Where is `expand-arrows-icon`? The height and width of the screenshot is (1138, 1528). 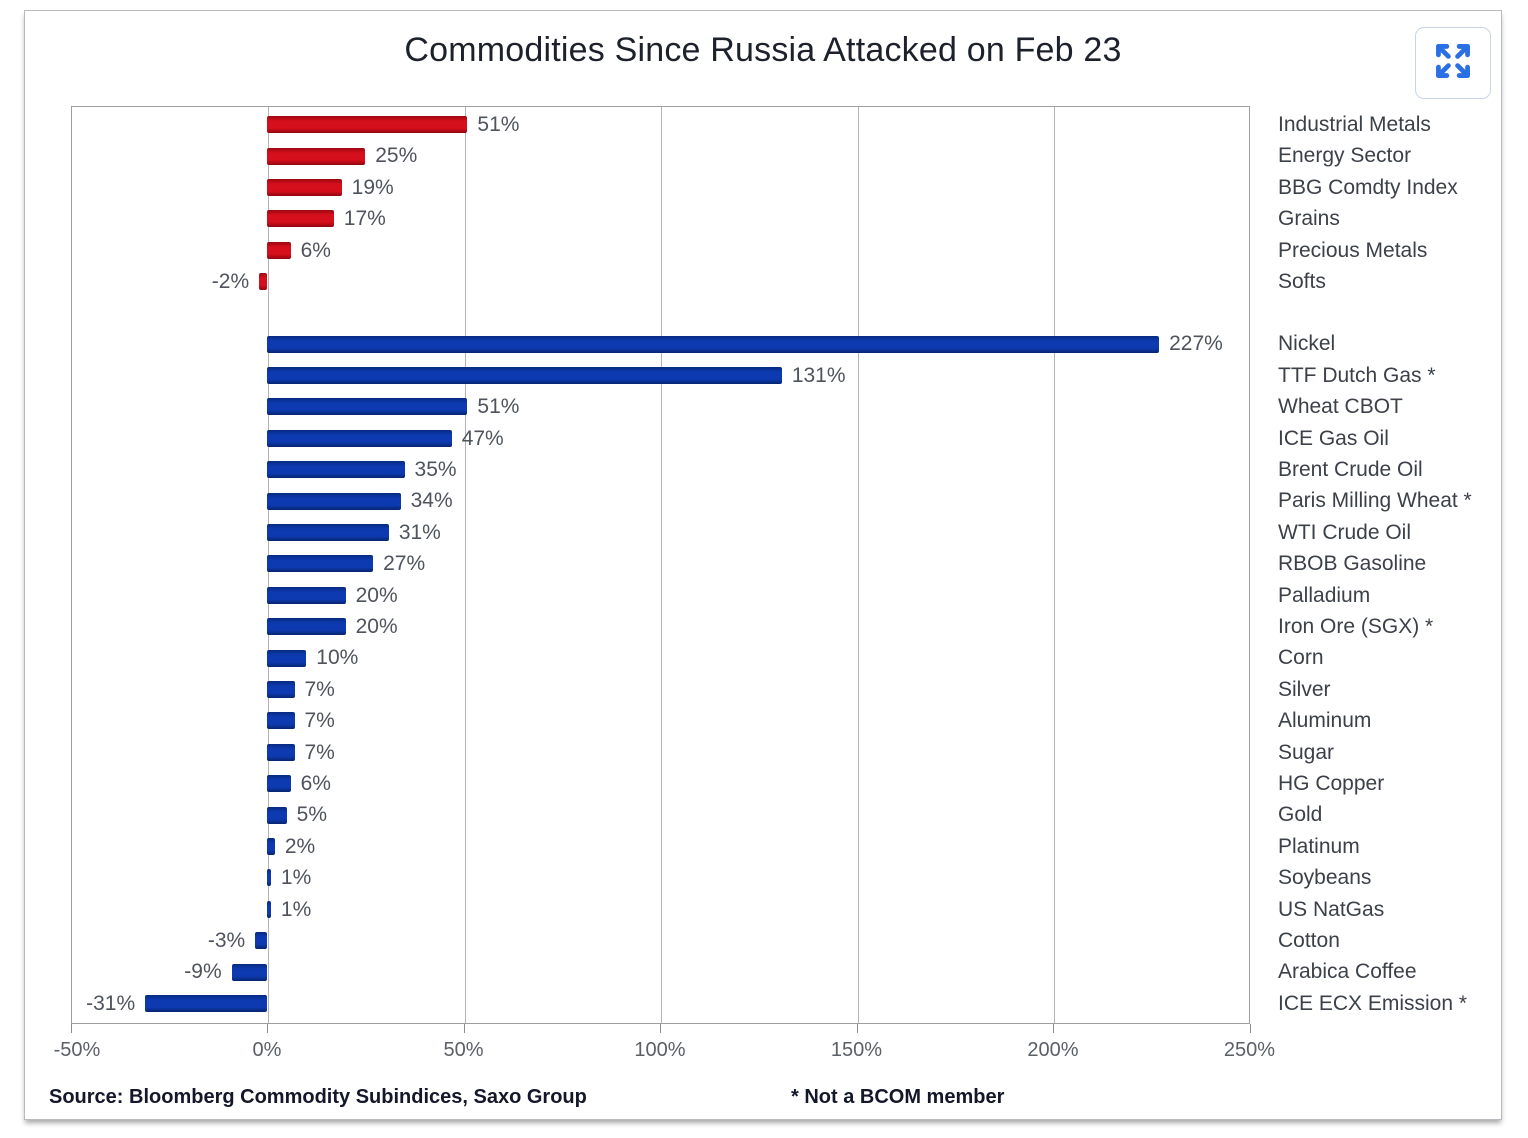
expand-arrows-icon is located at coordinates (1453, 63).